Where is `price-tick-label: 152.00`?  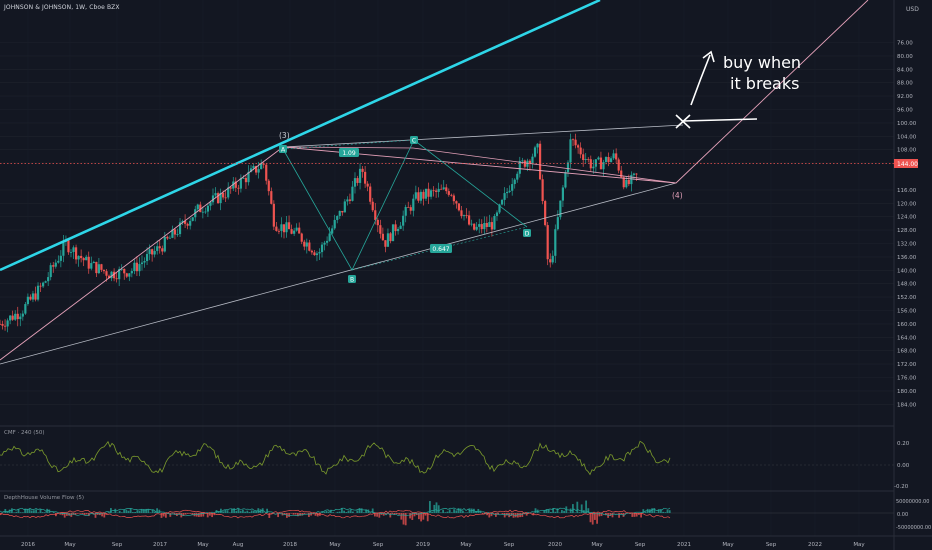
price-tick-label: 152.00 is located at coordinates (907, 298).